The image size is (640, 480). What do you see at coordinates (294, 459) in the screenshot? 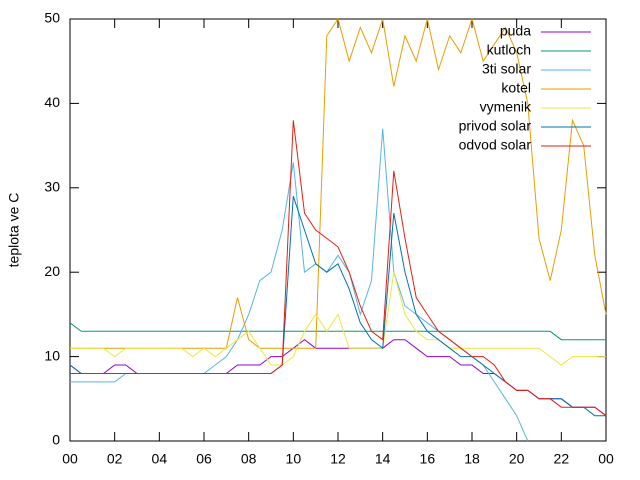
I see `x-tick-label: 10` at bounding box center [294, 459].